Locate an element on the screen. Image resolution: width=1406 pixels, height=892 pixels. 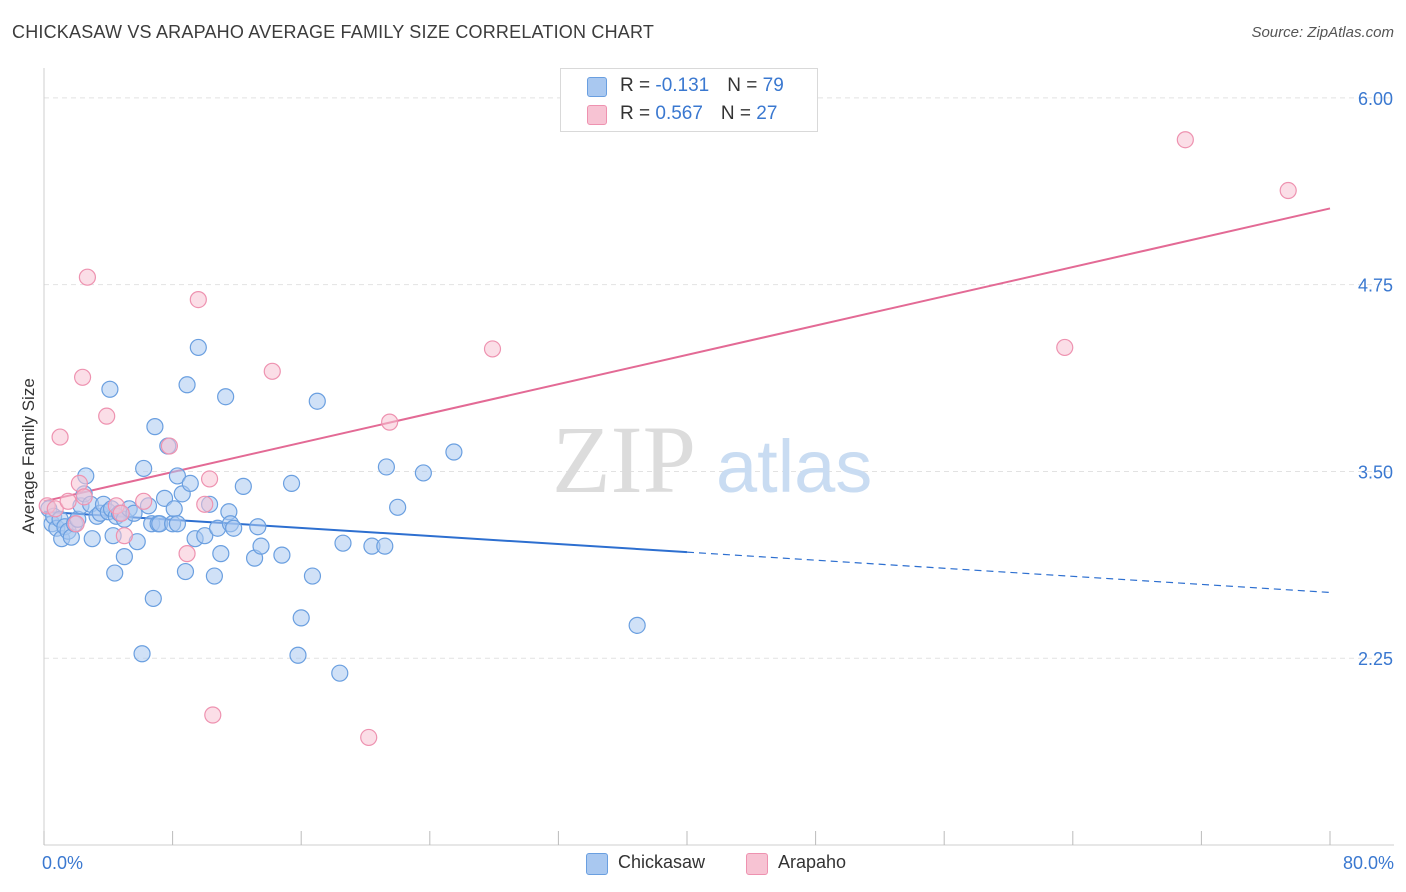
y-tick-label-0: 6.00 is located at coordinates (1375, 99).